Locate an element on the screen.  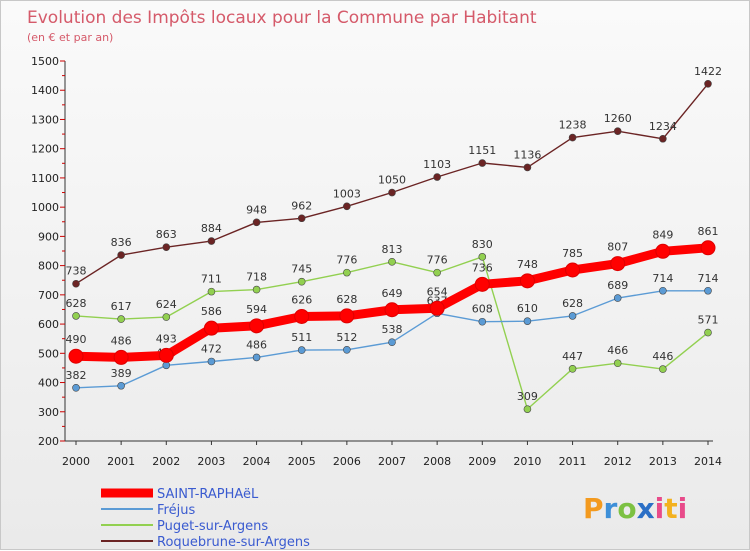
x-tick-label: 2000 is located at coordinates (76, 461).